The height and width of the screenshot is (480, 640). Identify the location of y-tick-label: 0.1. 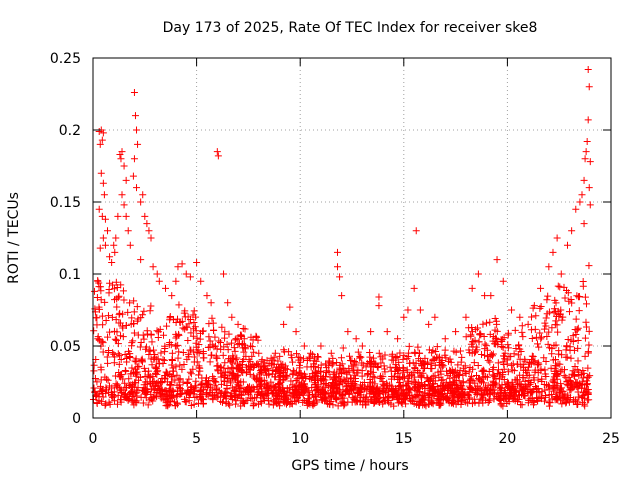
(70, 275).